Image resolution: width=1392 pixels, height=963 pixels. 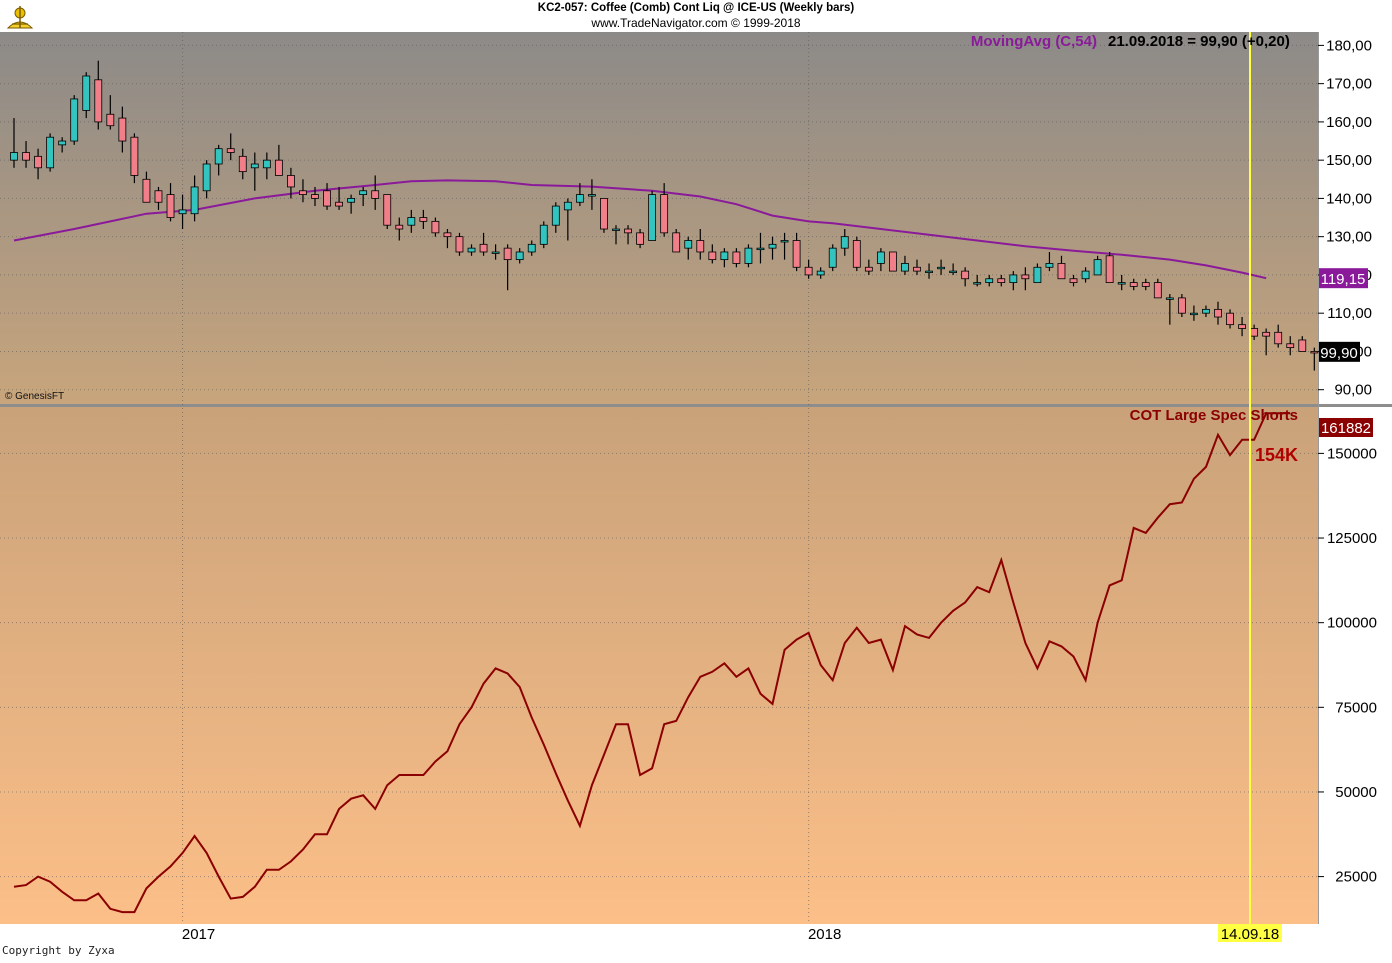 What do you see at coordinates (1353, 390) in the screenshot?
I see `price-tick-label: 90,00` at bounding box center [1353, 390].